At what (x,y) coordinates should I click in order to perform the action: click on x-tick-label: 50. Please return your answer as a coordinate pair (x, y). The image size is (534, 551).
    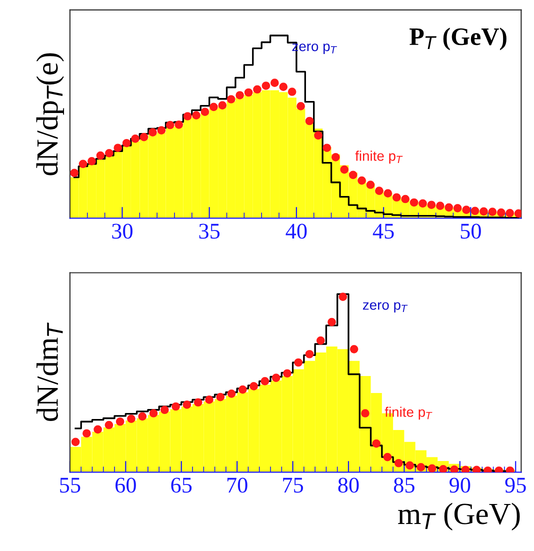
    Looking at the image, I should click on (470, 231).